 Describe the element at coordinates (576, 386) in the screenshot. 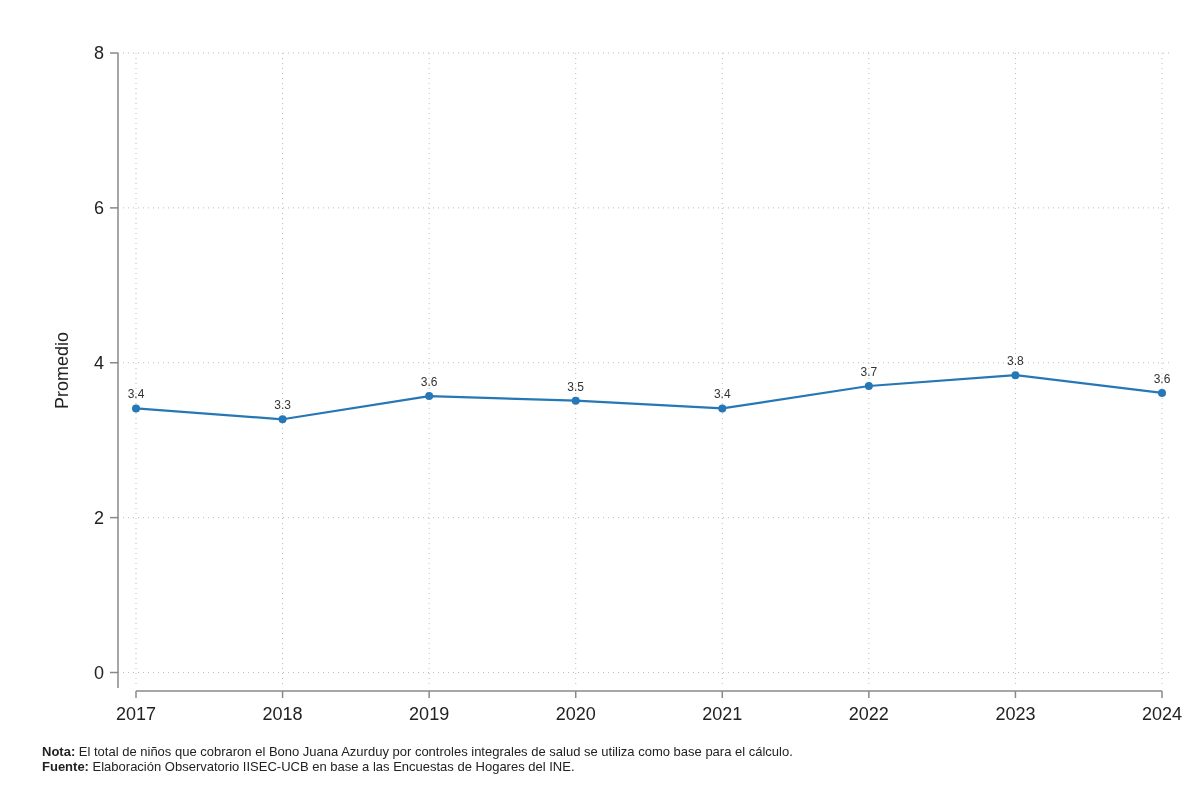

I see `data-label: 3.5` at that location.